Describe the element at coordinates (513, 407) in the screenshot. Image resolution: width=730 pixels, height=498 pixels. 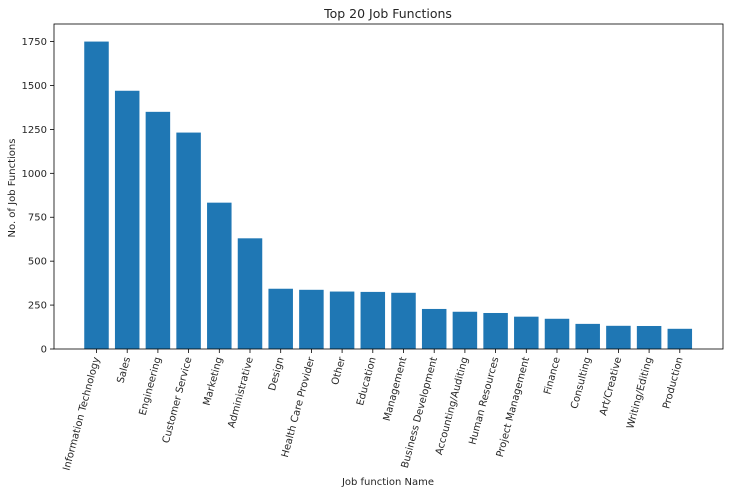
I see `x-tick-label: Project Management` at that location.